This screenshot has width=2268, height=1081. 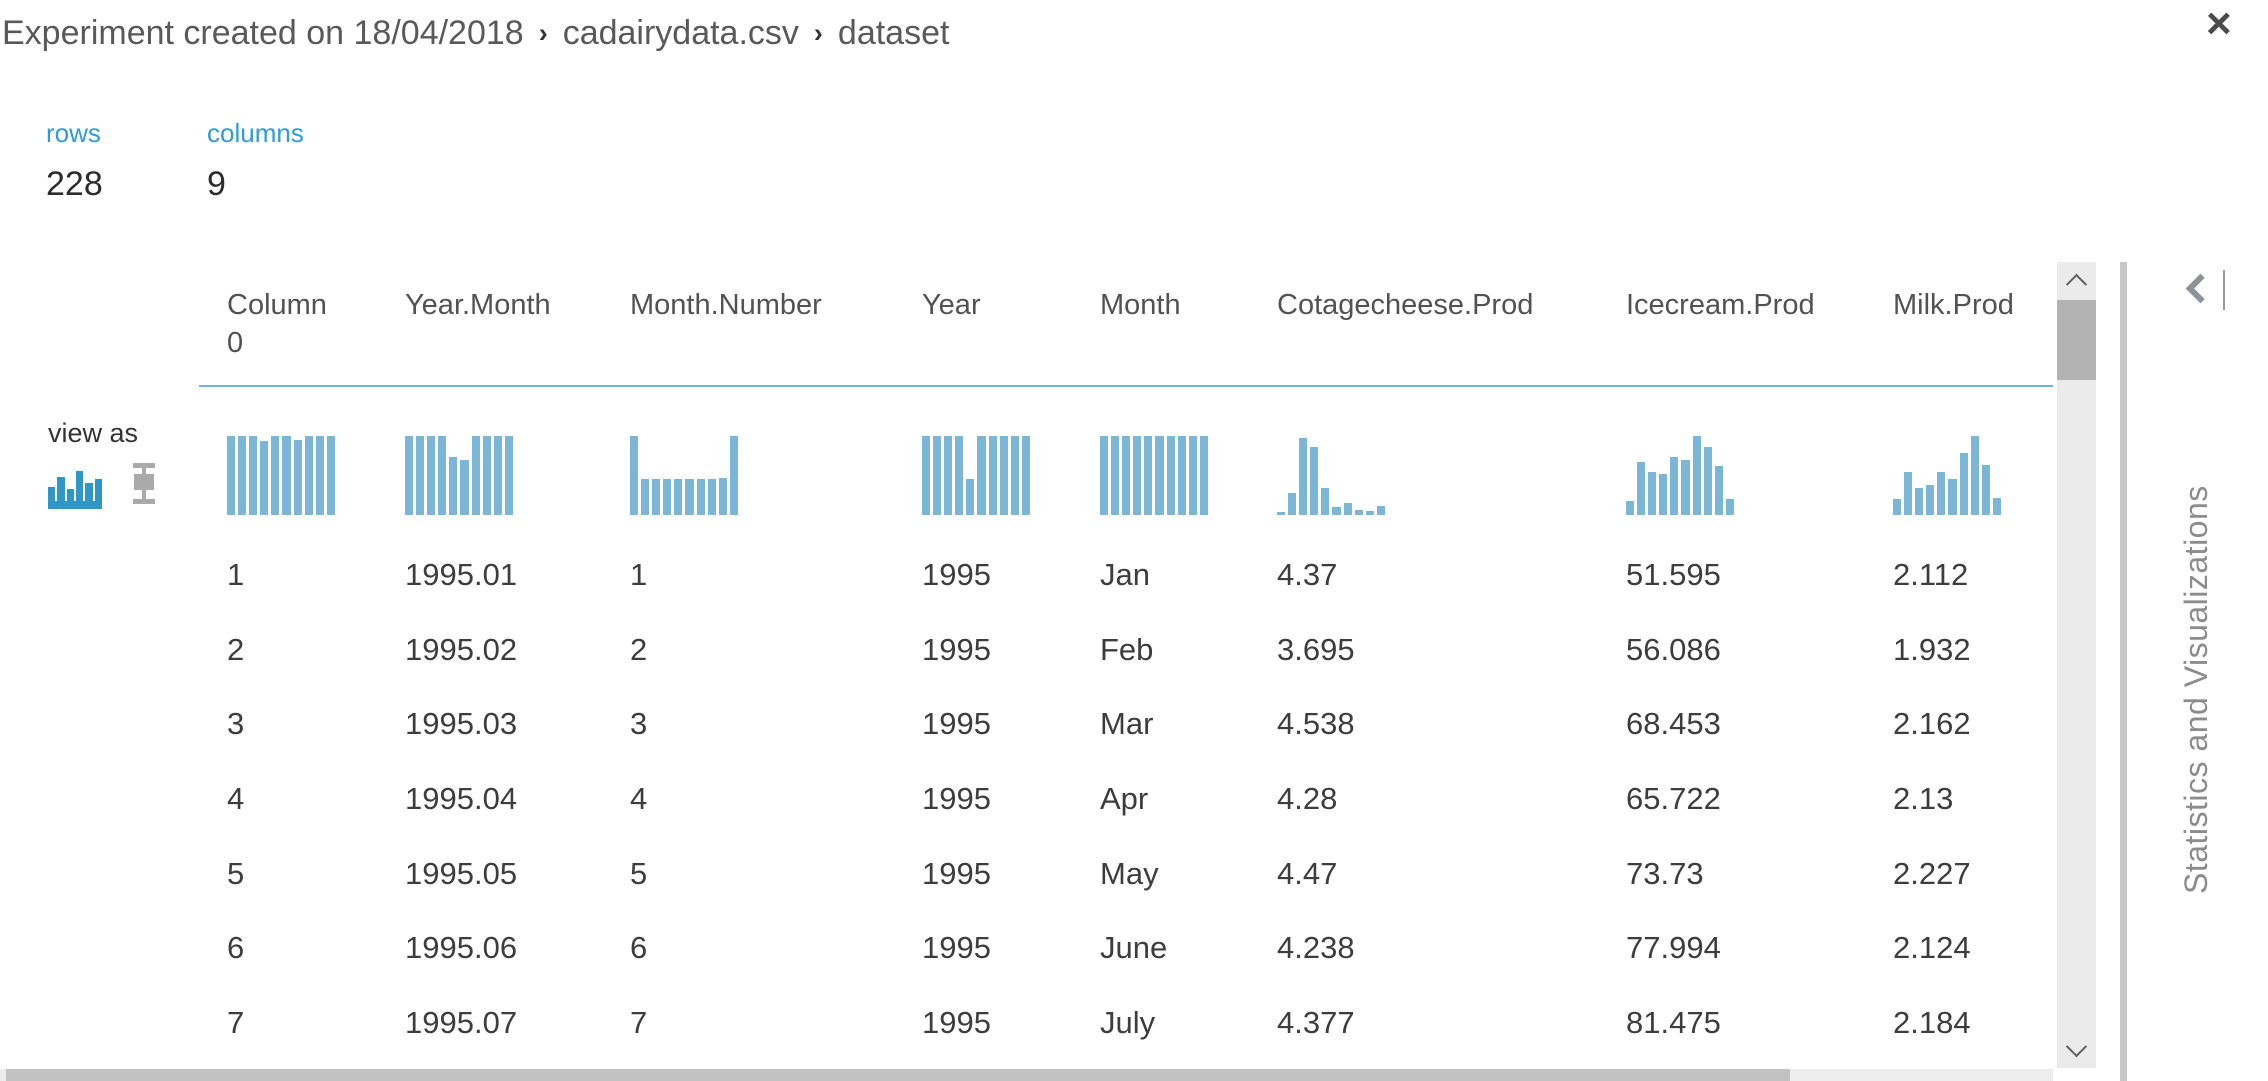 I want to click on table-cell: Apr, so click(x=1124, y=799).